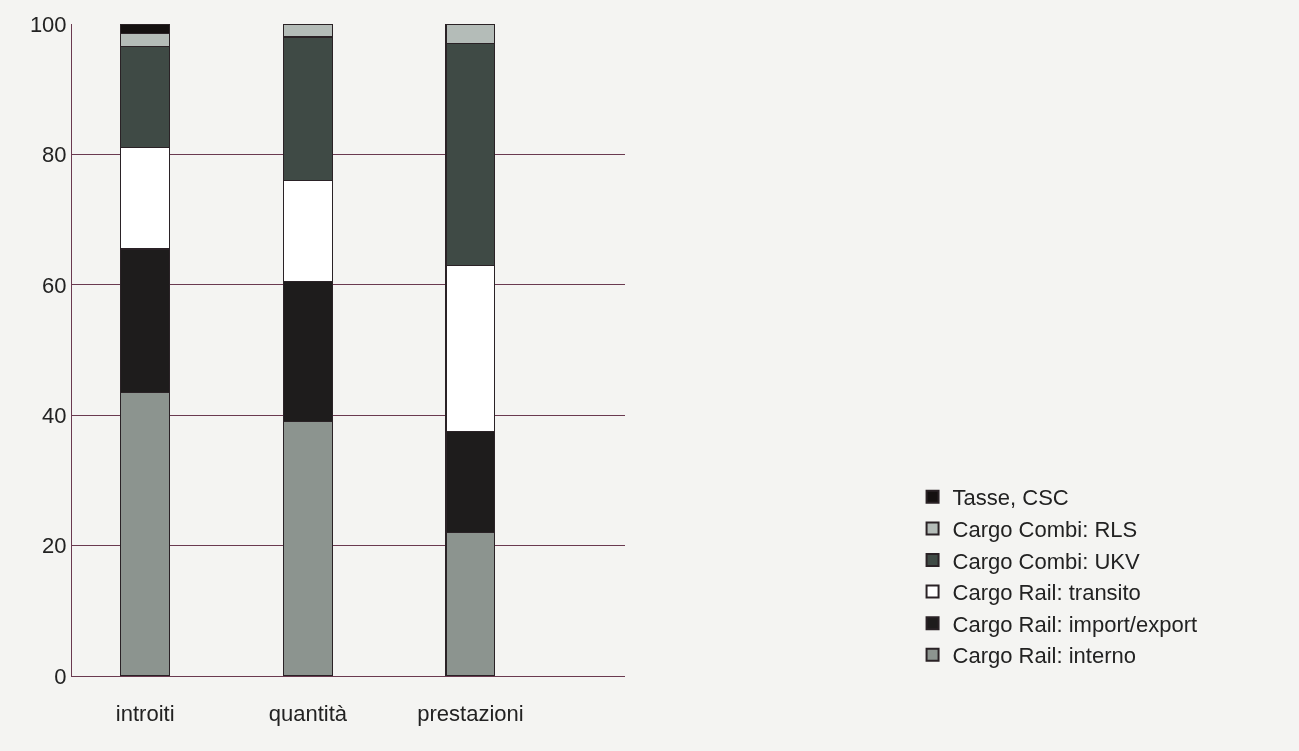 The image size is (1299, 751). Describe the element at coordinates (54, 155) in the screenshot. I see `y-tick-label: 80` at that location.